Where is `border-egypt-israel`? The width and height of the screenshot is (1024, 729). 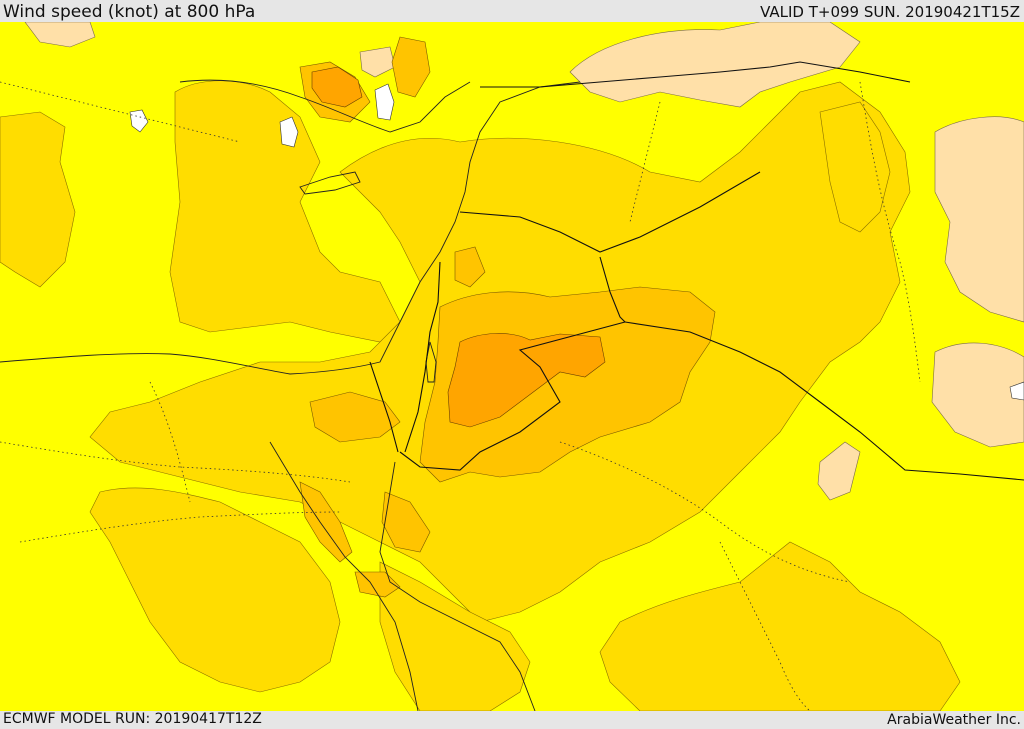
border-egypt-israel is located at coordinates (384, 407).